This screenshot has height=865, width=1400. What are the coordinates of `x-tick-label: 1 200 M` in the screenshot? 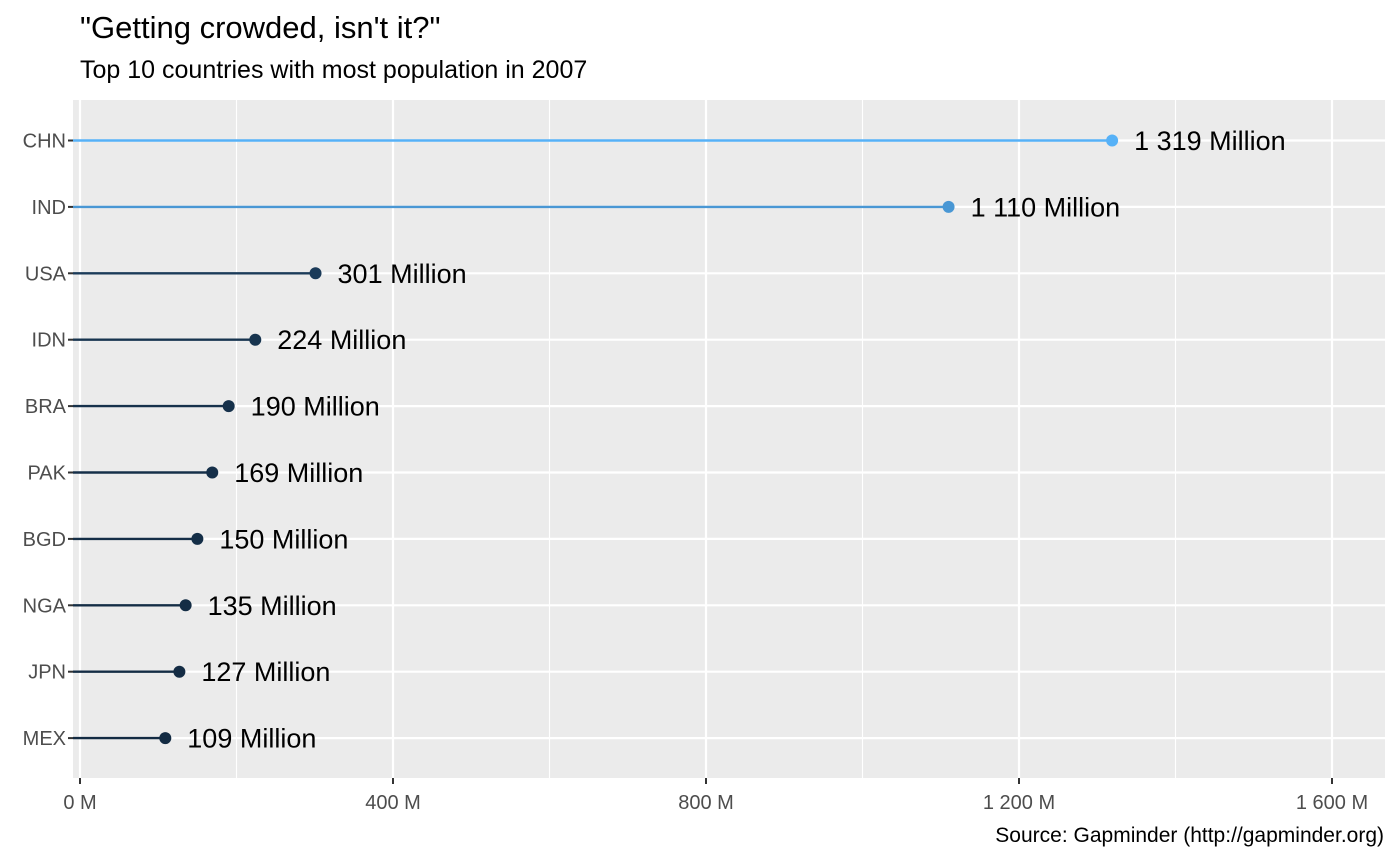 It's located at (1019, 803).